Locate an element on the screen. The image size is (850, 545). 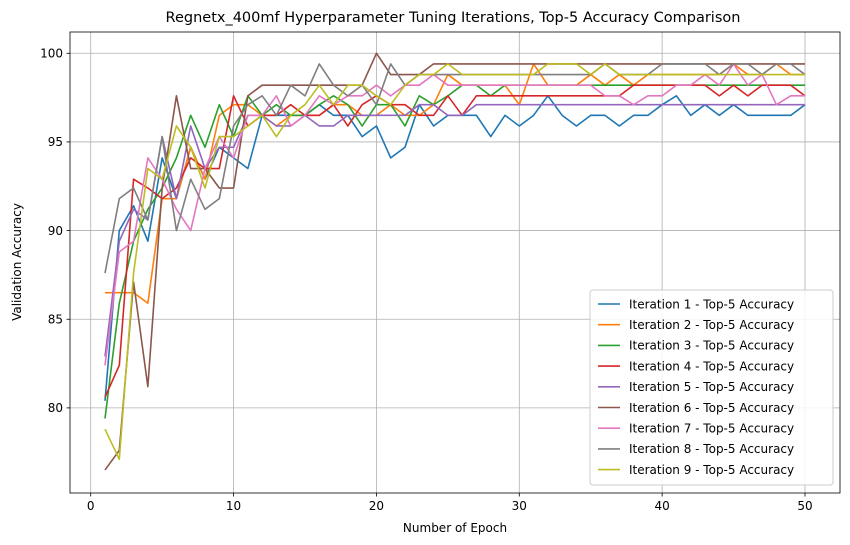
y-tick-label: 85 is located at coordinates (55, 320).